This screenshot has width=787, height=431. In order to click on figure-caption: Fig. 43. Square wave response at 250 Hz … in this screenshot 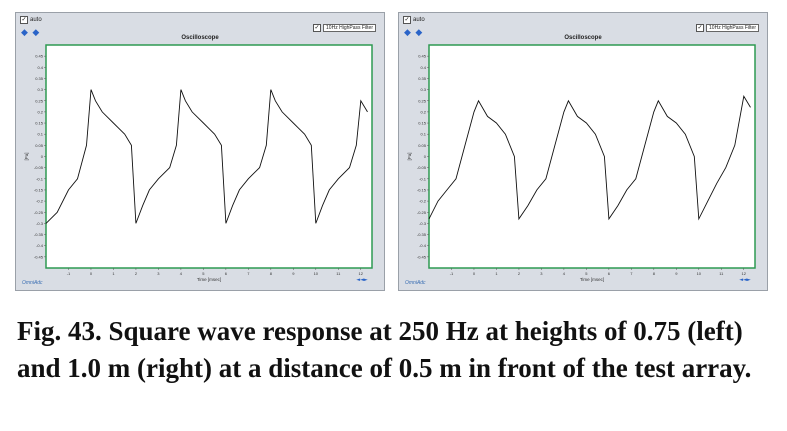, I will do `click(384, 349)`.